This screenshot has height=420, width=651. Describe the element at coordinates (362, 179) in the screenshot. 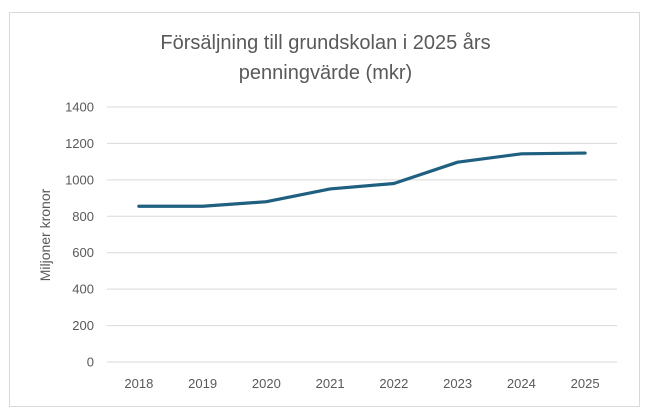

I see `series-line` at that location.